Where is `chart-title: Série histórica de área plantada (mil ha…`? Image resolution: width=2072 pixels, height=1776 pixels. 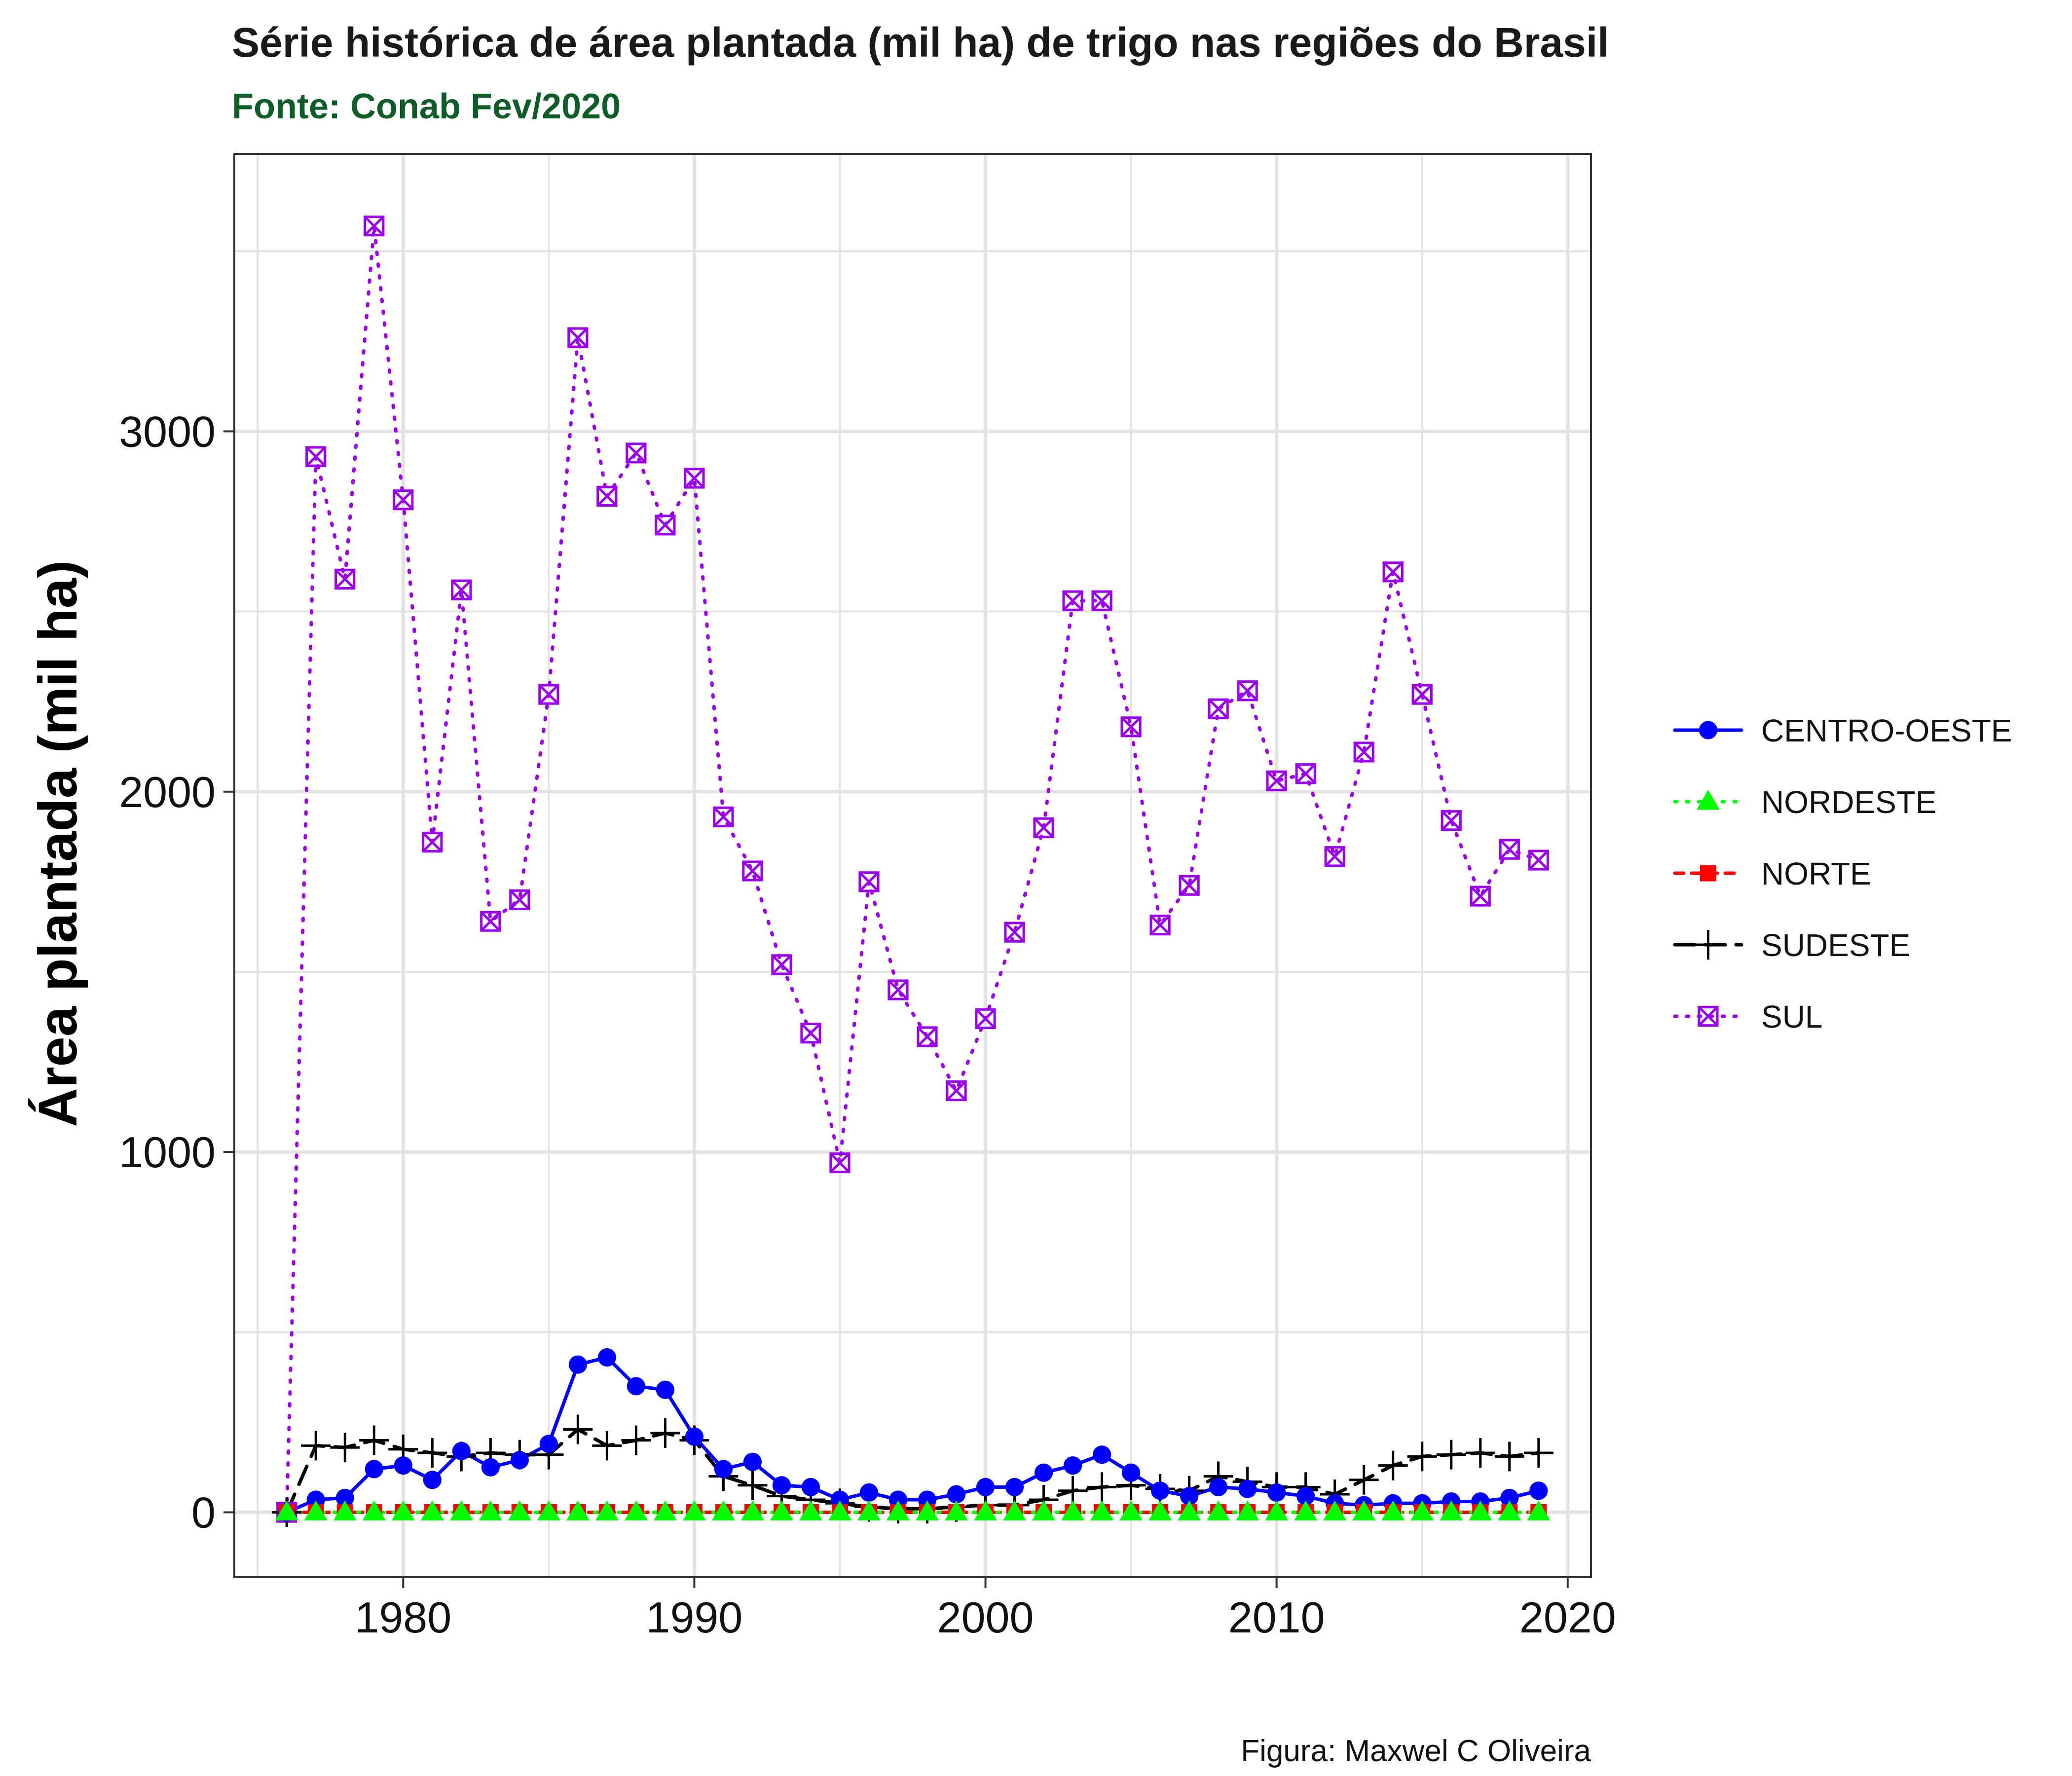 chart-title: Série histórica de área plantada (mil ha… is located at coordinates (921, 43).